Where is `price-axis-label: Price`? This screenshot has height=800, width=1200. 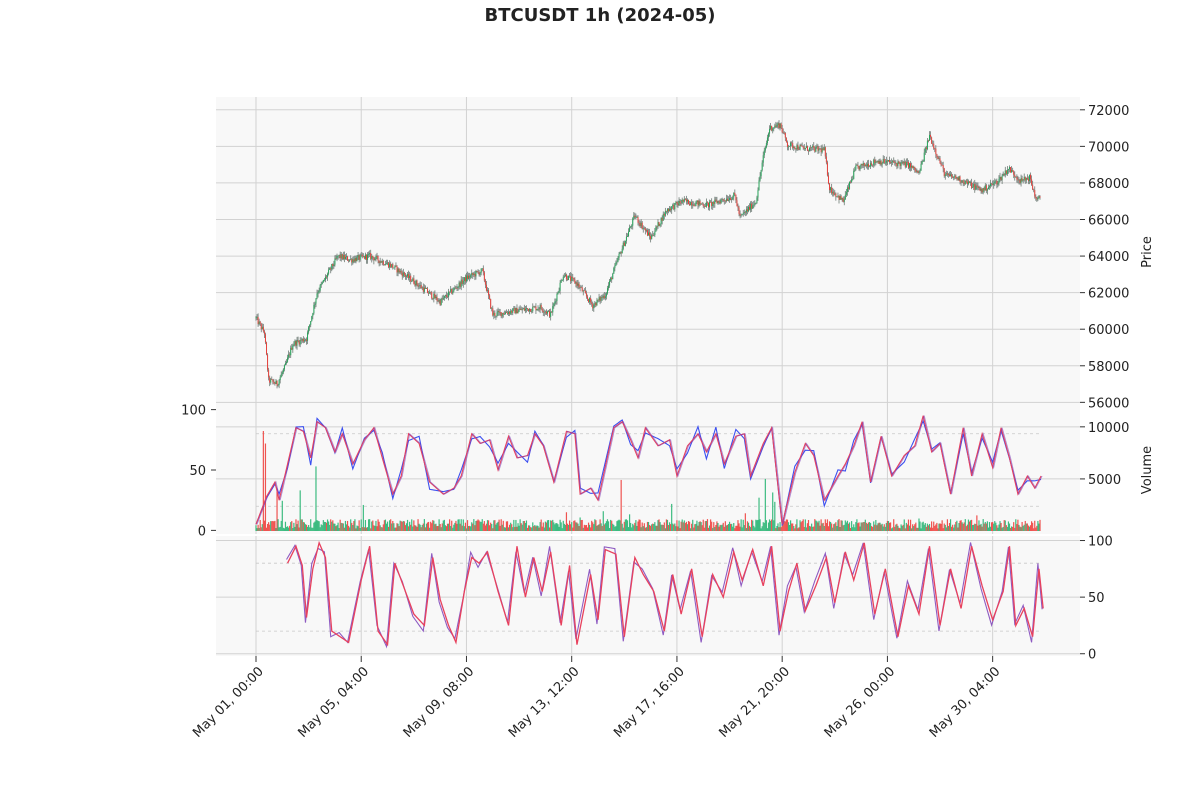
price-axis-label: Price is located at coordinates (1147, 252).